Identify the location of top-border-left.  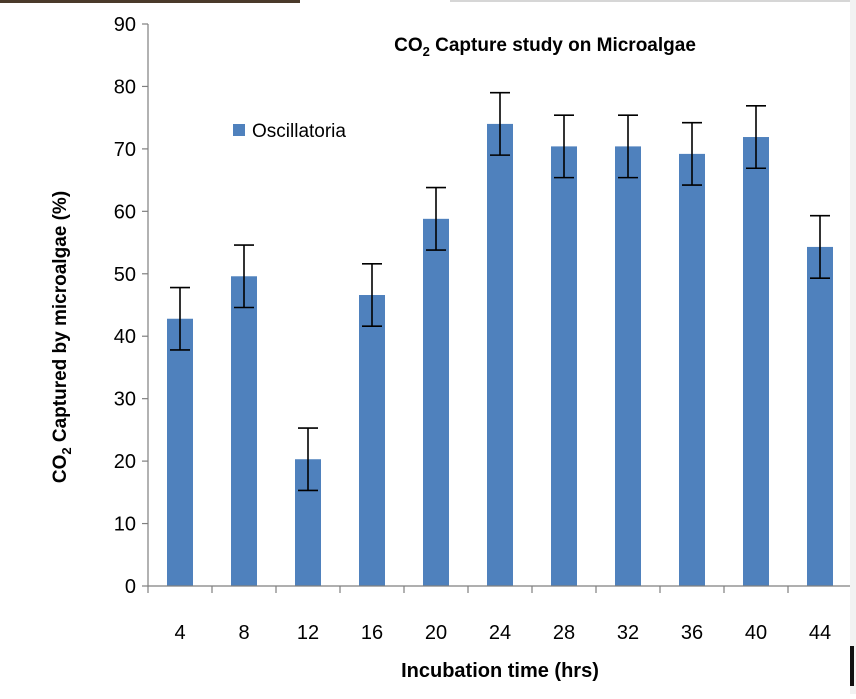
(150, 1).